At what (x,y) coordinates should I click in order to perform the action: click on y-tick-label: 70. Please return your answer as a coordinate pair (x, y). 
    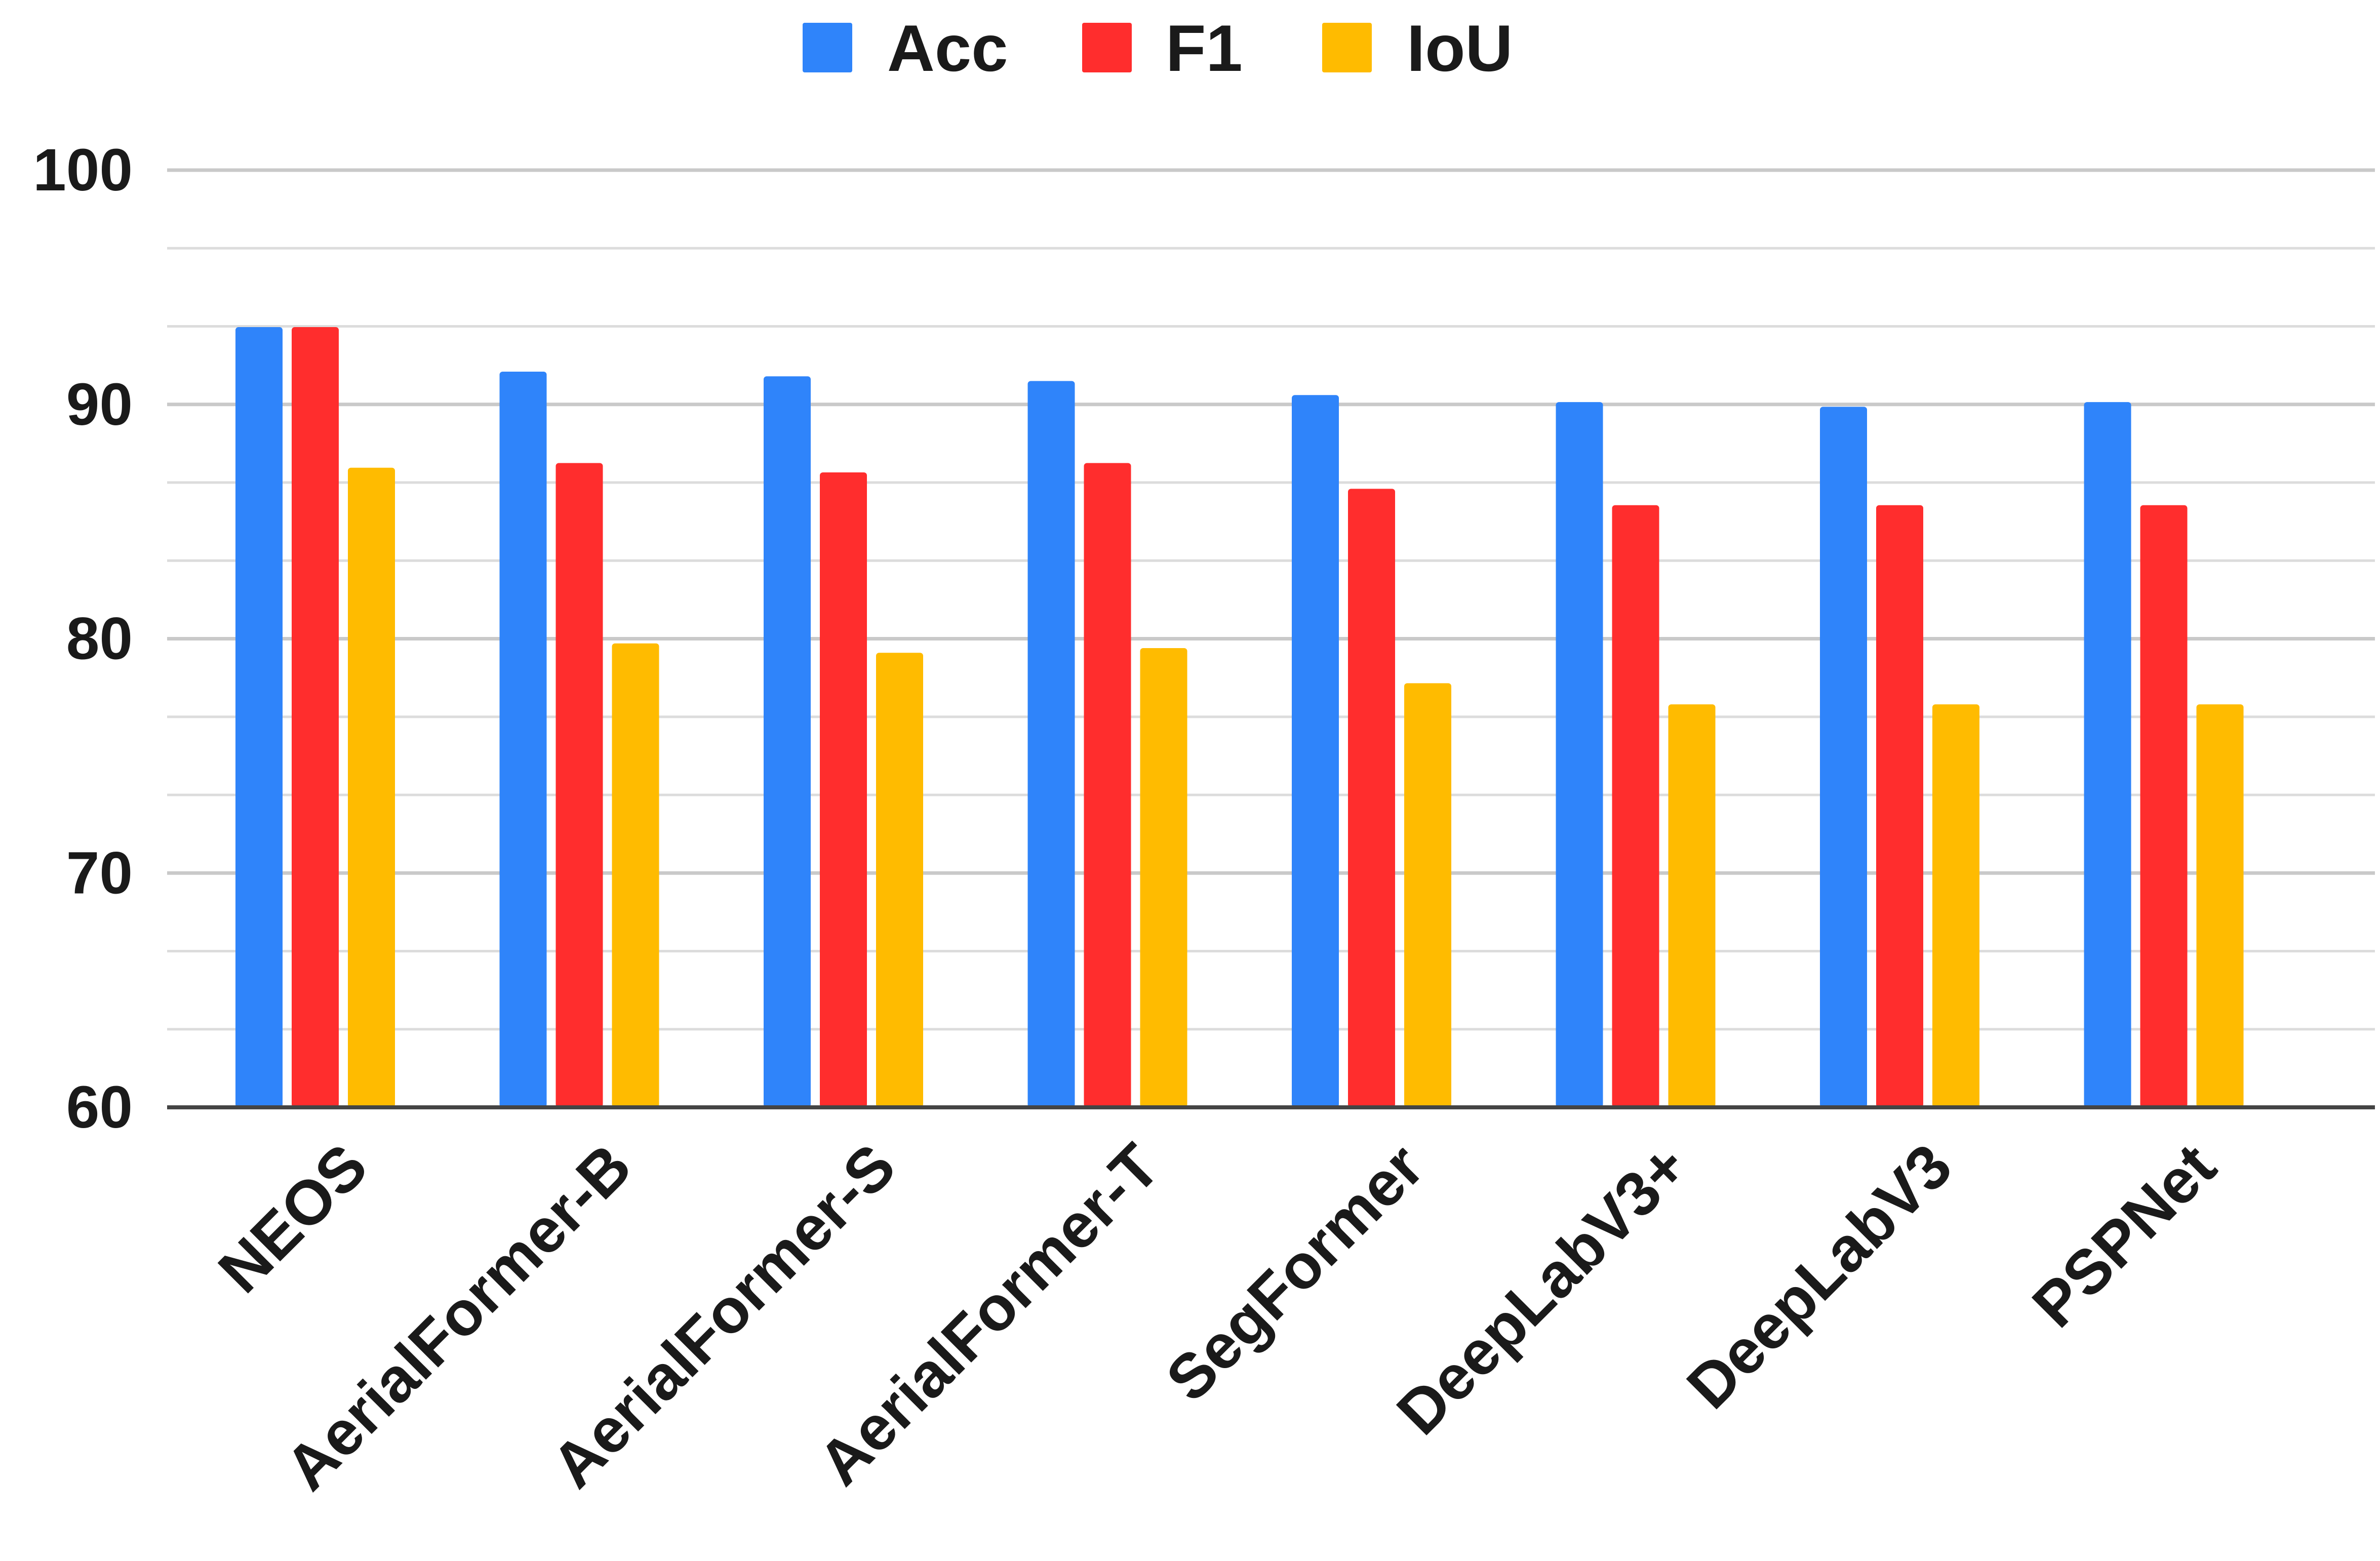
    Looking at the image, I should click on (99, 872).